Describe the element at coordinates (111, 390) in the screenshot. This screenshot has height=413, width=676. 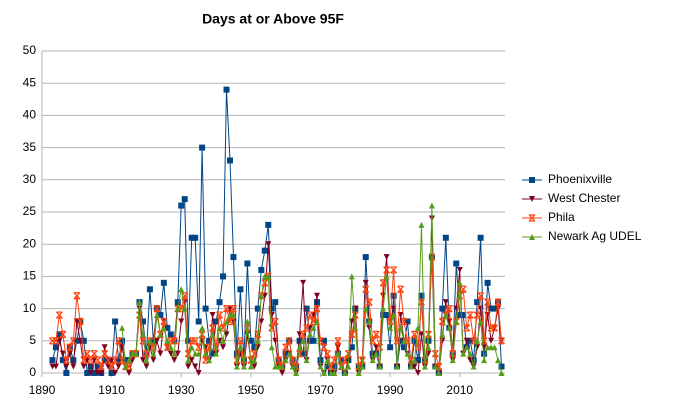
I see `x-tick-label: 1910` at that location.